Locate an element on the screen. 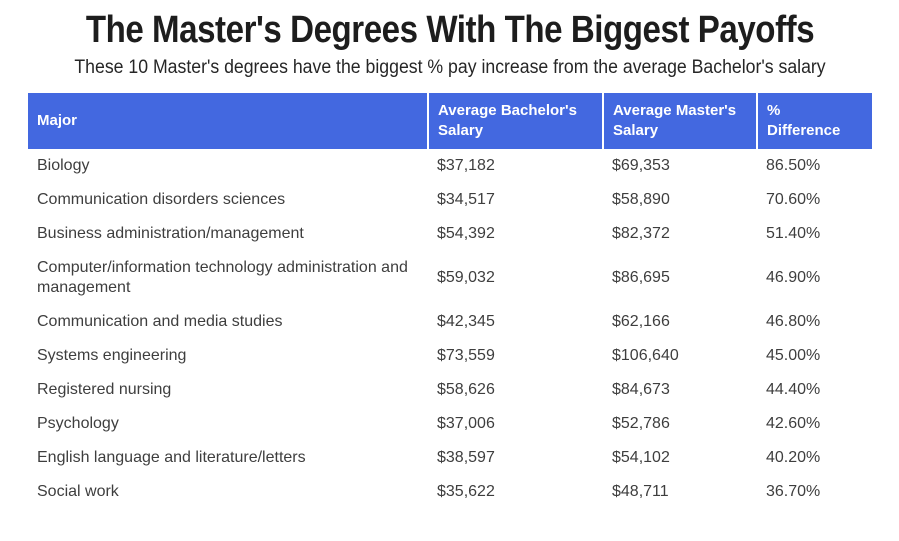 This screenshot has width=899, height=541. cell-master-salary: $58,890 is located at coordinates (680, 200).